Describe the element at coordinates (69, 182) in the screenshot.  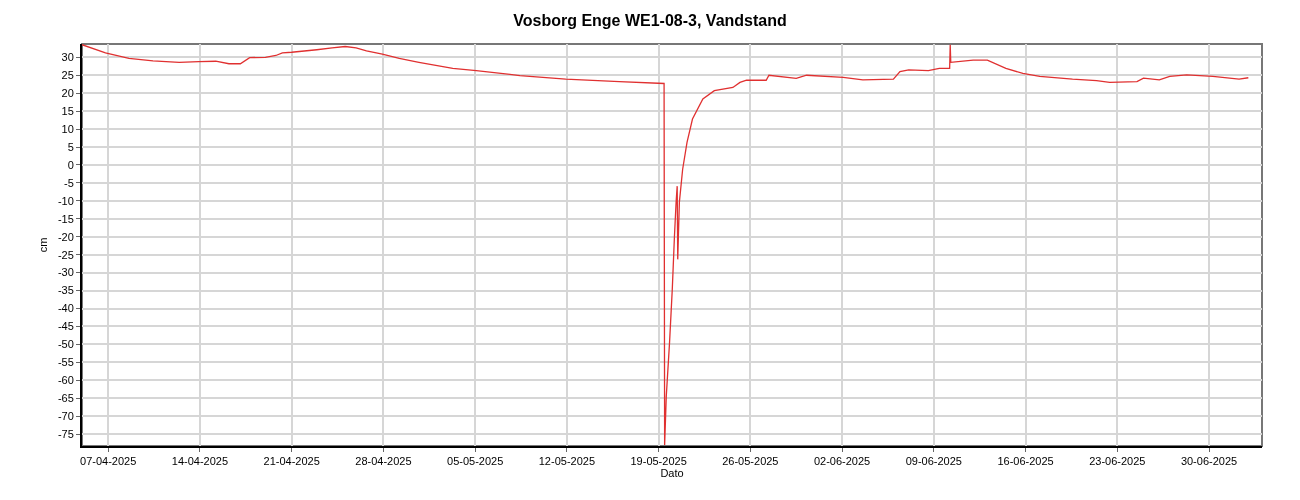
I see `y-tick-label: -5` at that location.